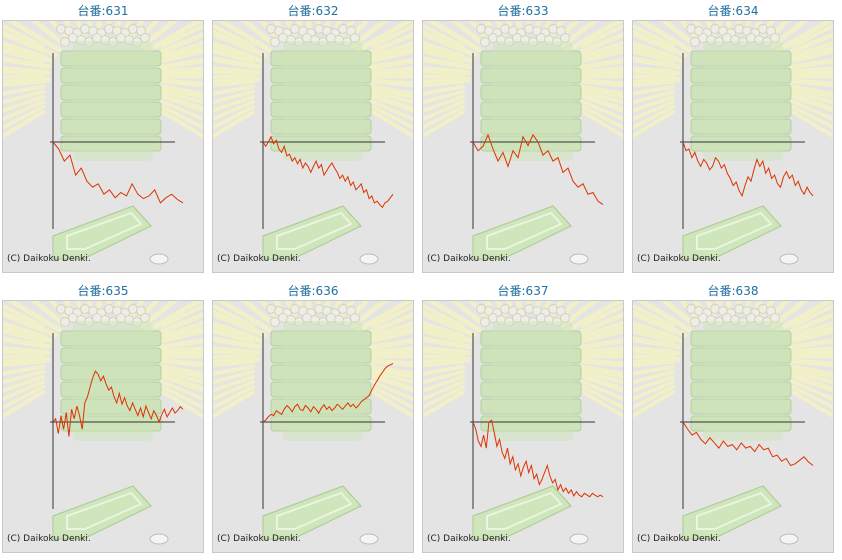 This screenshot has height=560, width=842. I want to click on chart-cell: 台番:631 (C) Daikoku Denki., so click(103, 137).